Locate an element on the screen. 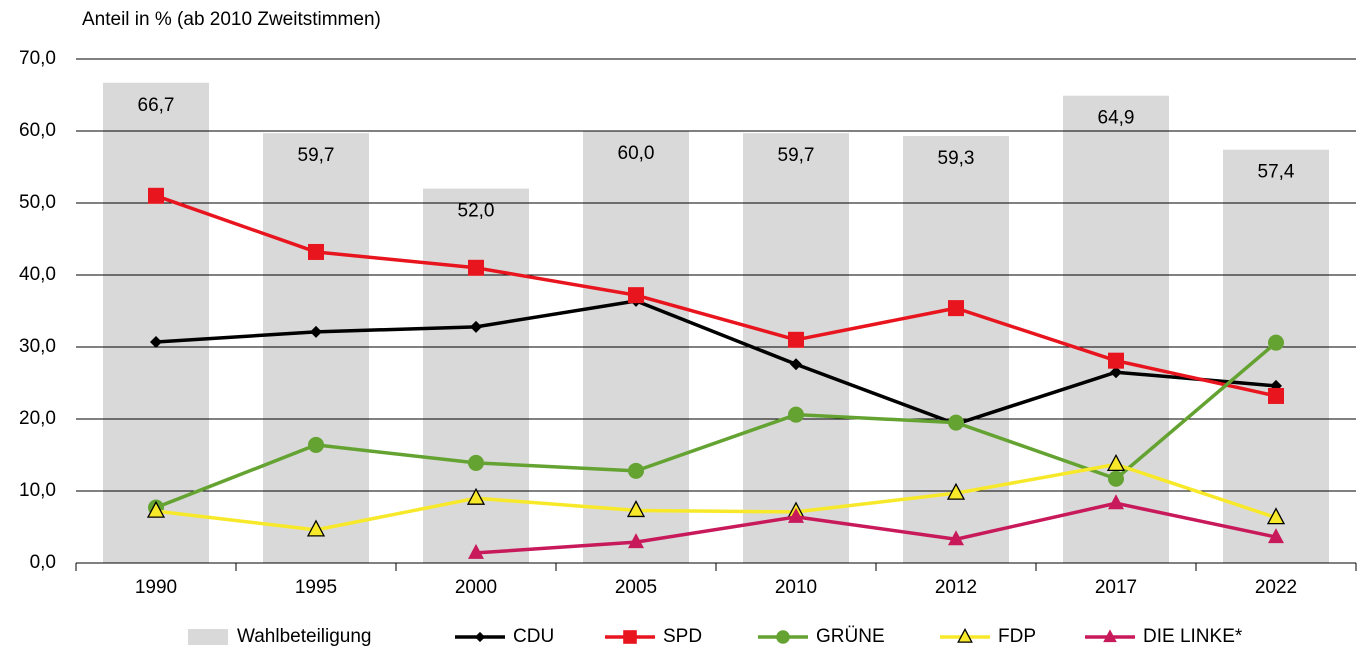  y-tick-label: 40,0 is located at coordinates (37, 274).